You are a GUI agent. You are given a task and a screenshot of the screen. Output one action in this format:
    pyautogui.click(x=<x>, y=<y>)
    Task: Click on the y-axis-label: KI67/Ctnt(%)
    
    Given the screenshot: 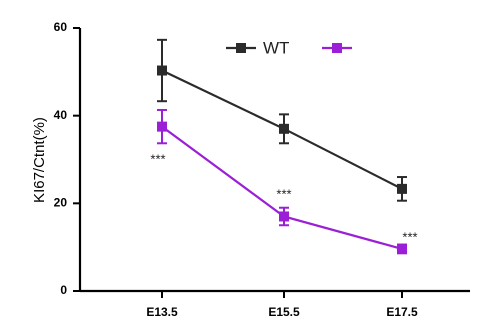 What is the action you would take?
    pyautogui.click(x=39, y=160)
    